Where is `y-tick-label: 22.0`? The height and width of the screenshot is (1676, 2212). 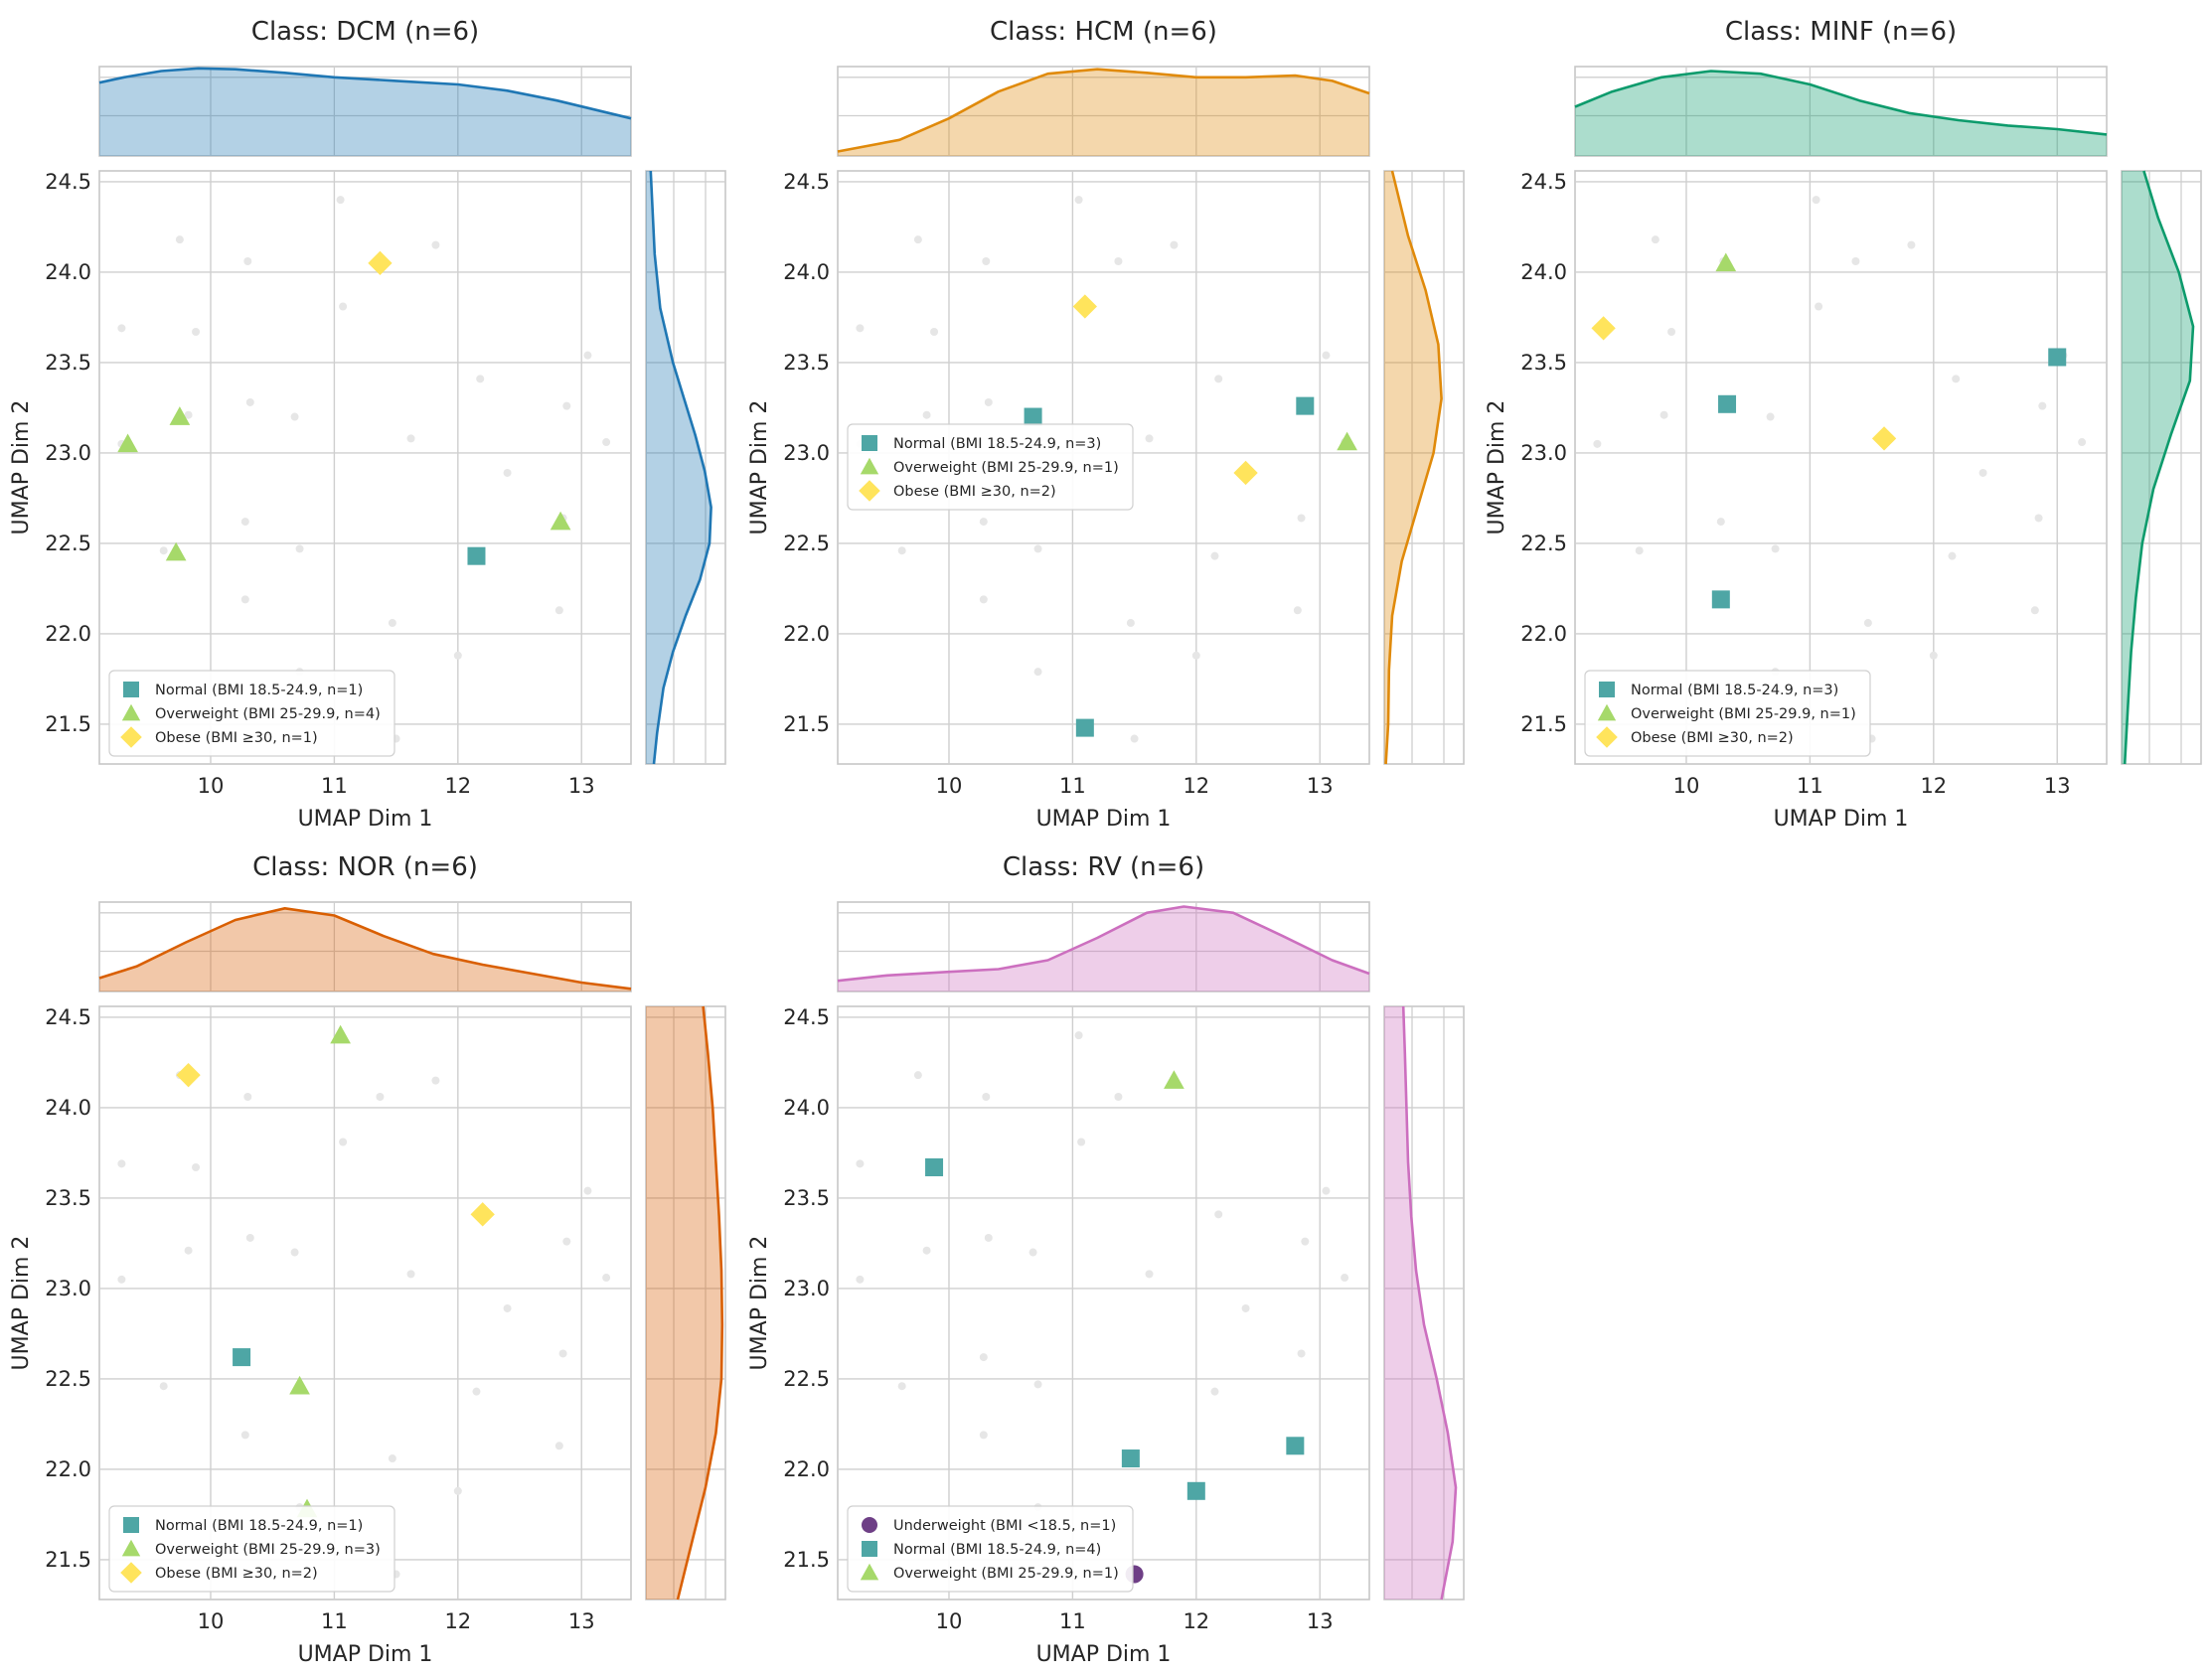 y-tick-label: 22.0 is located at coordinates (68, 634).